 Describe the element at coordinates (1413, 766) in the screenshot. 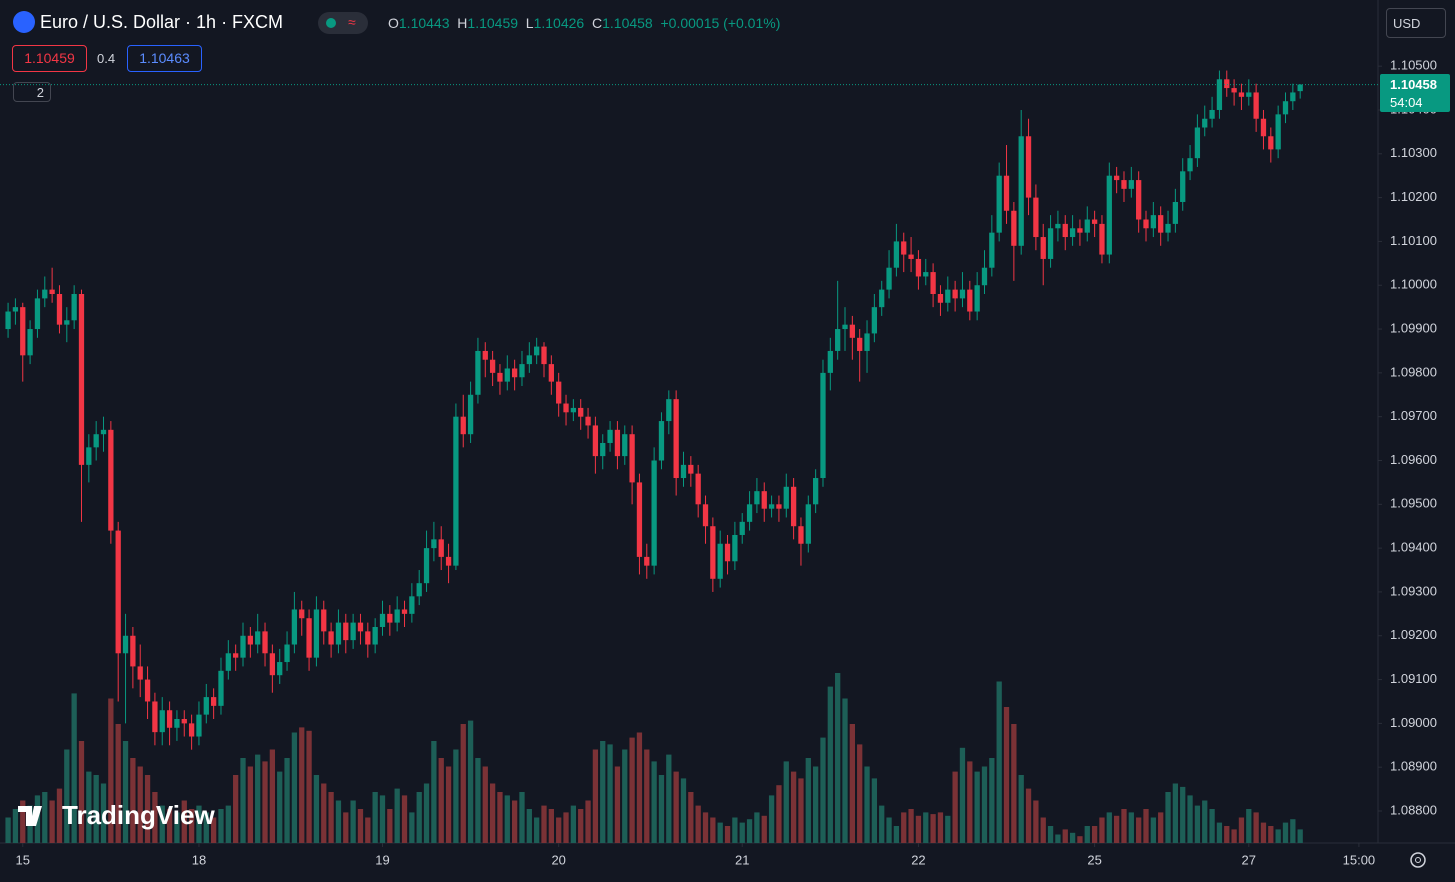

I see `y-tick-label: 1.08900` at that location.